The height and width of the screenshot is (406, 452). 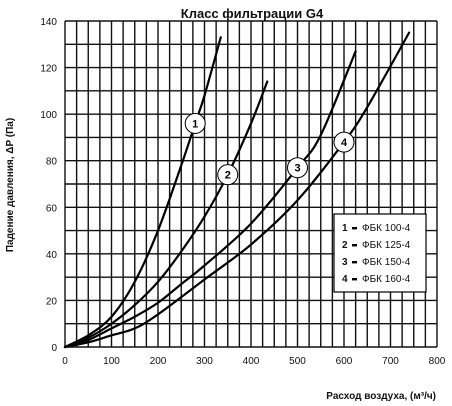 I want to click on x-tick-label: 600, so click(x=344, y=361).